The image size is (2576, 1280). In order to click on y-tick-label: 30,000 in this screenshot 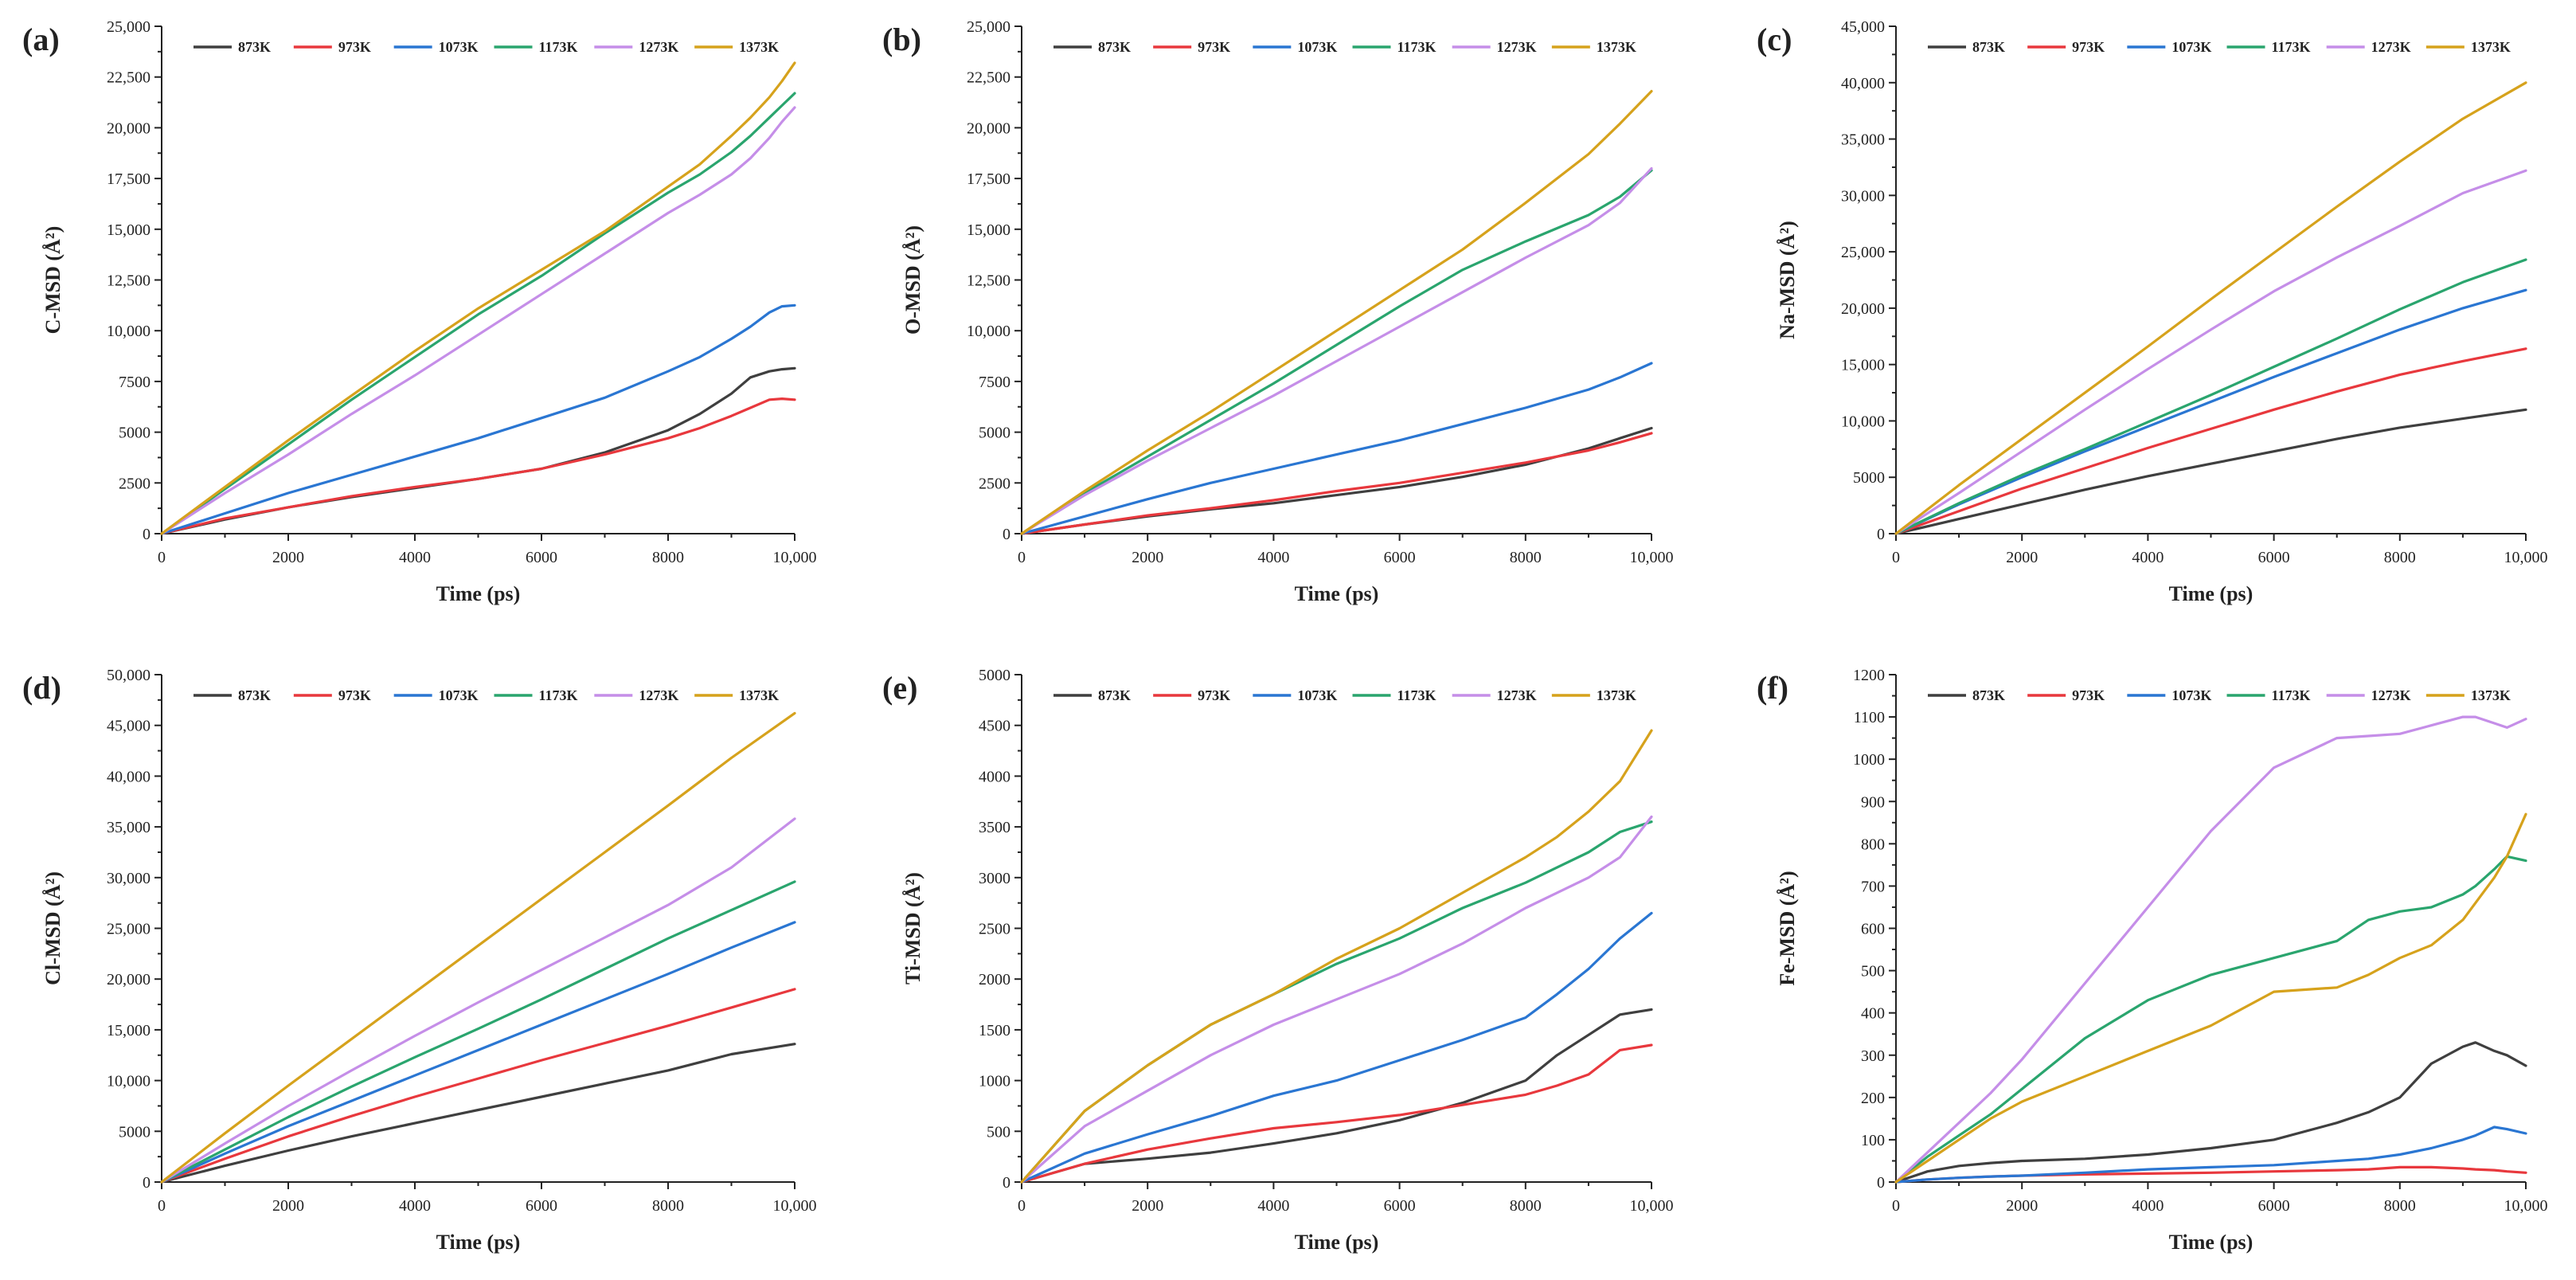, I will do `click(128, 878)`.